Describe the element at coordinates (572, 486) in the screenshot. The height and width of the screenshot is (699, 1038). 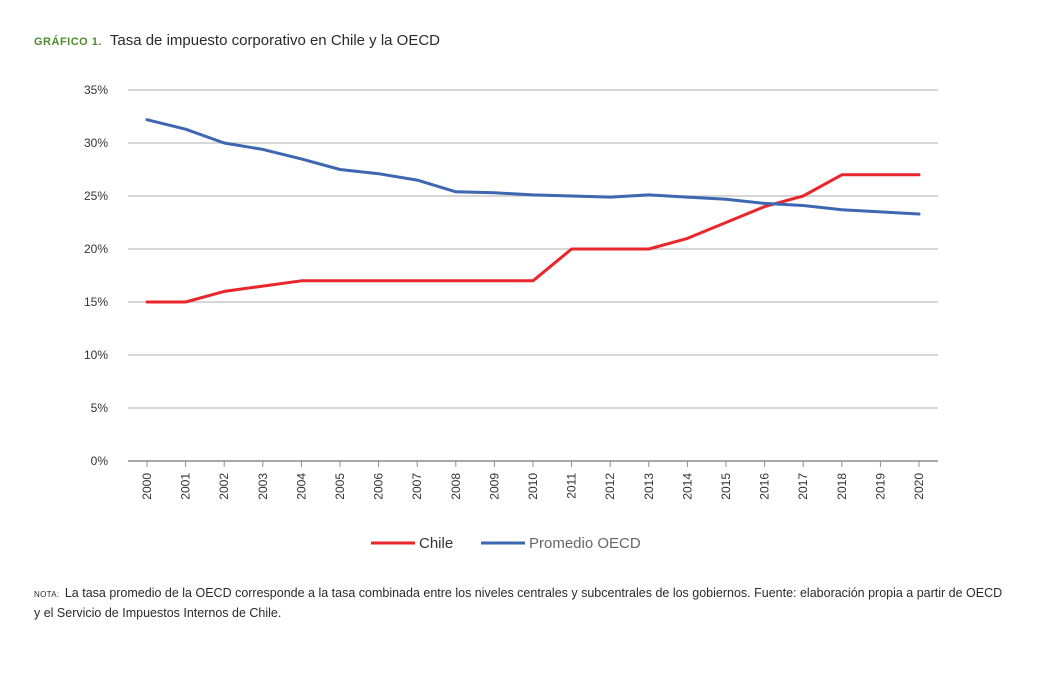
I see `x-tick-label: 2011` at that location.